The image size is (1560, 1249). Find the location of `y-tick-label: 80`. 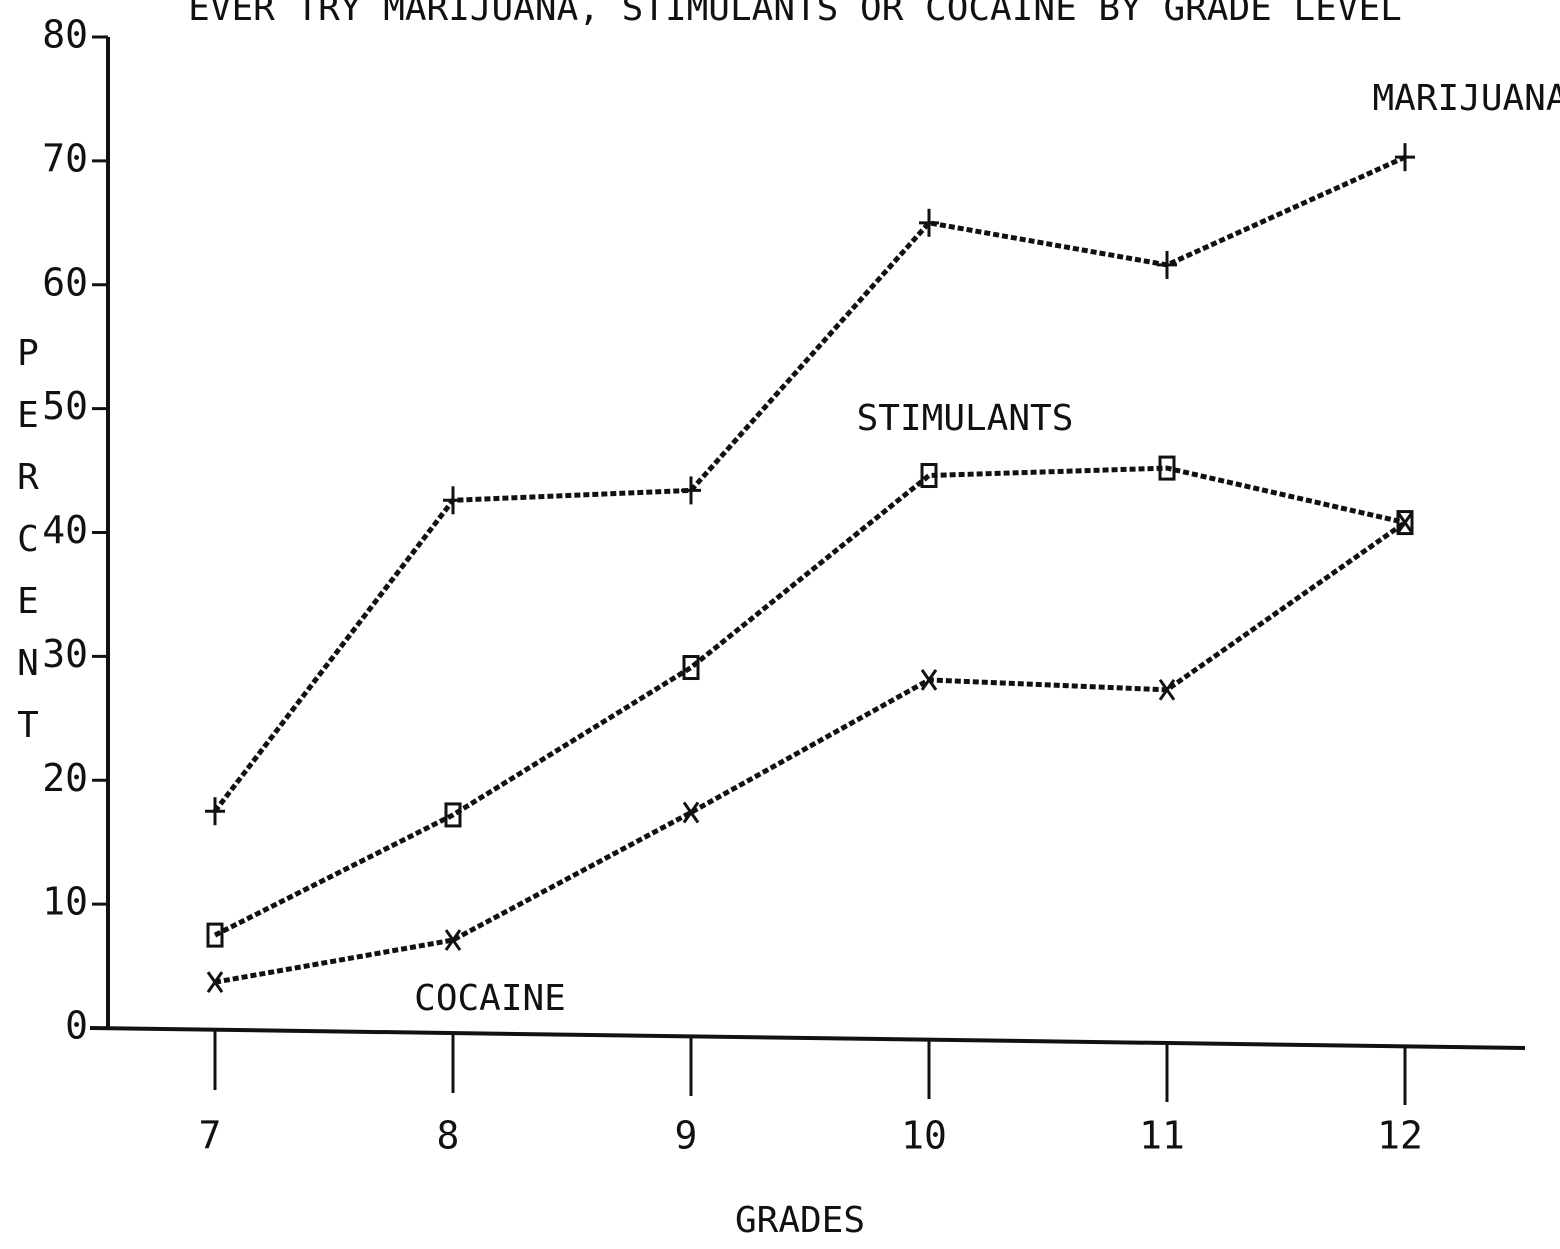

y-tick-label: 80 is located at coordinates (65, 35).